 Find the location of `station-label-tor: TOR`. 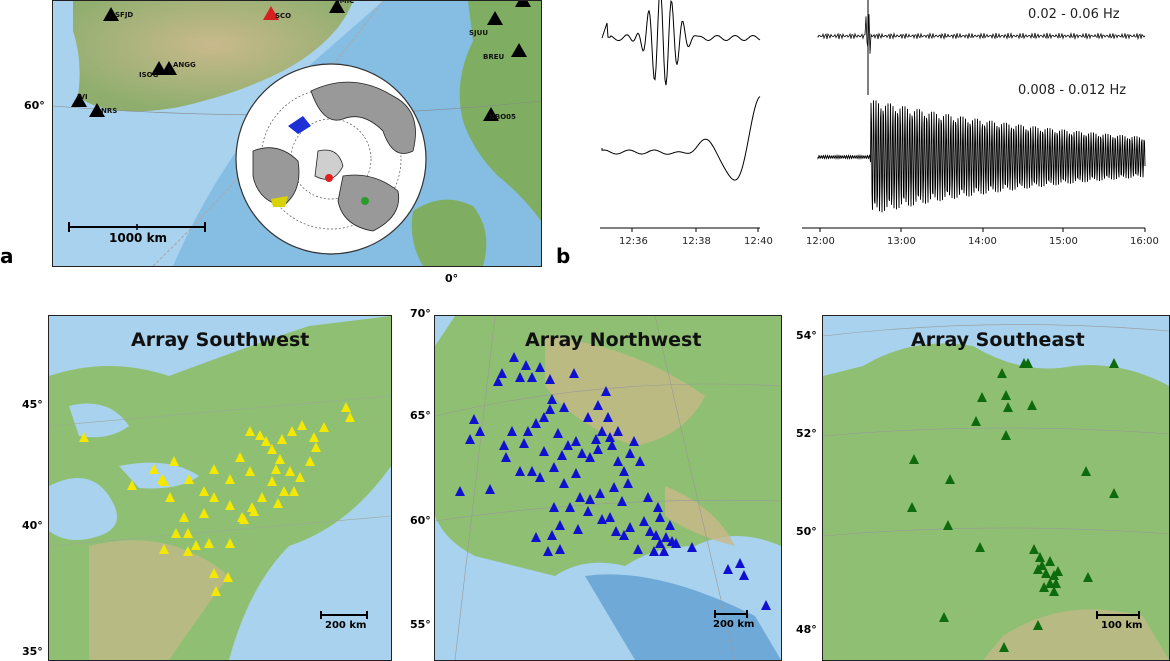

station-label-tor: TOR is located at coordinates (507, 2).